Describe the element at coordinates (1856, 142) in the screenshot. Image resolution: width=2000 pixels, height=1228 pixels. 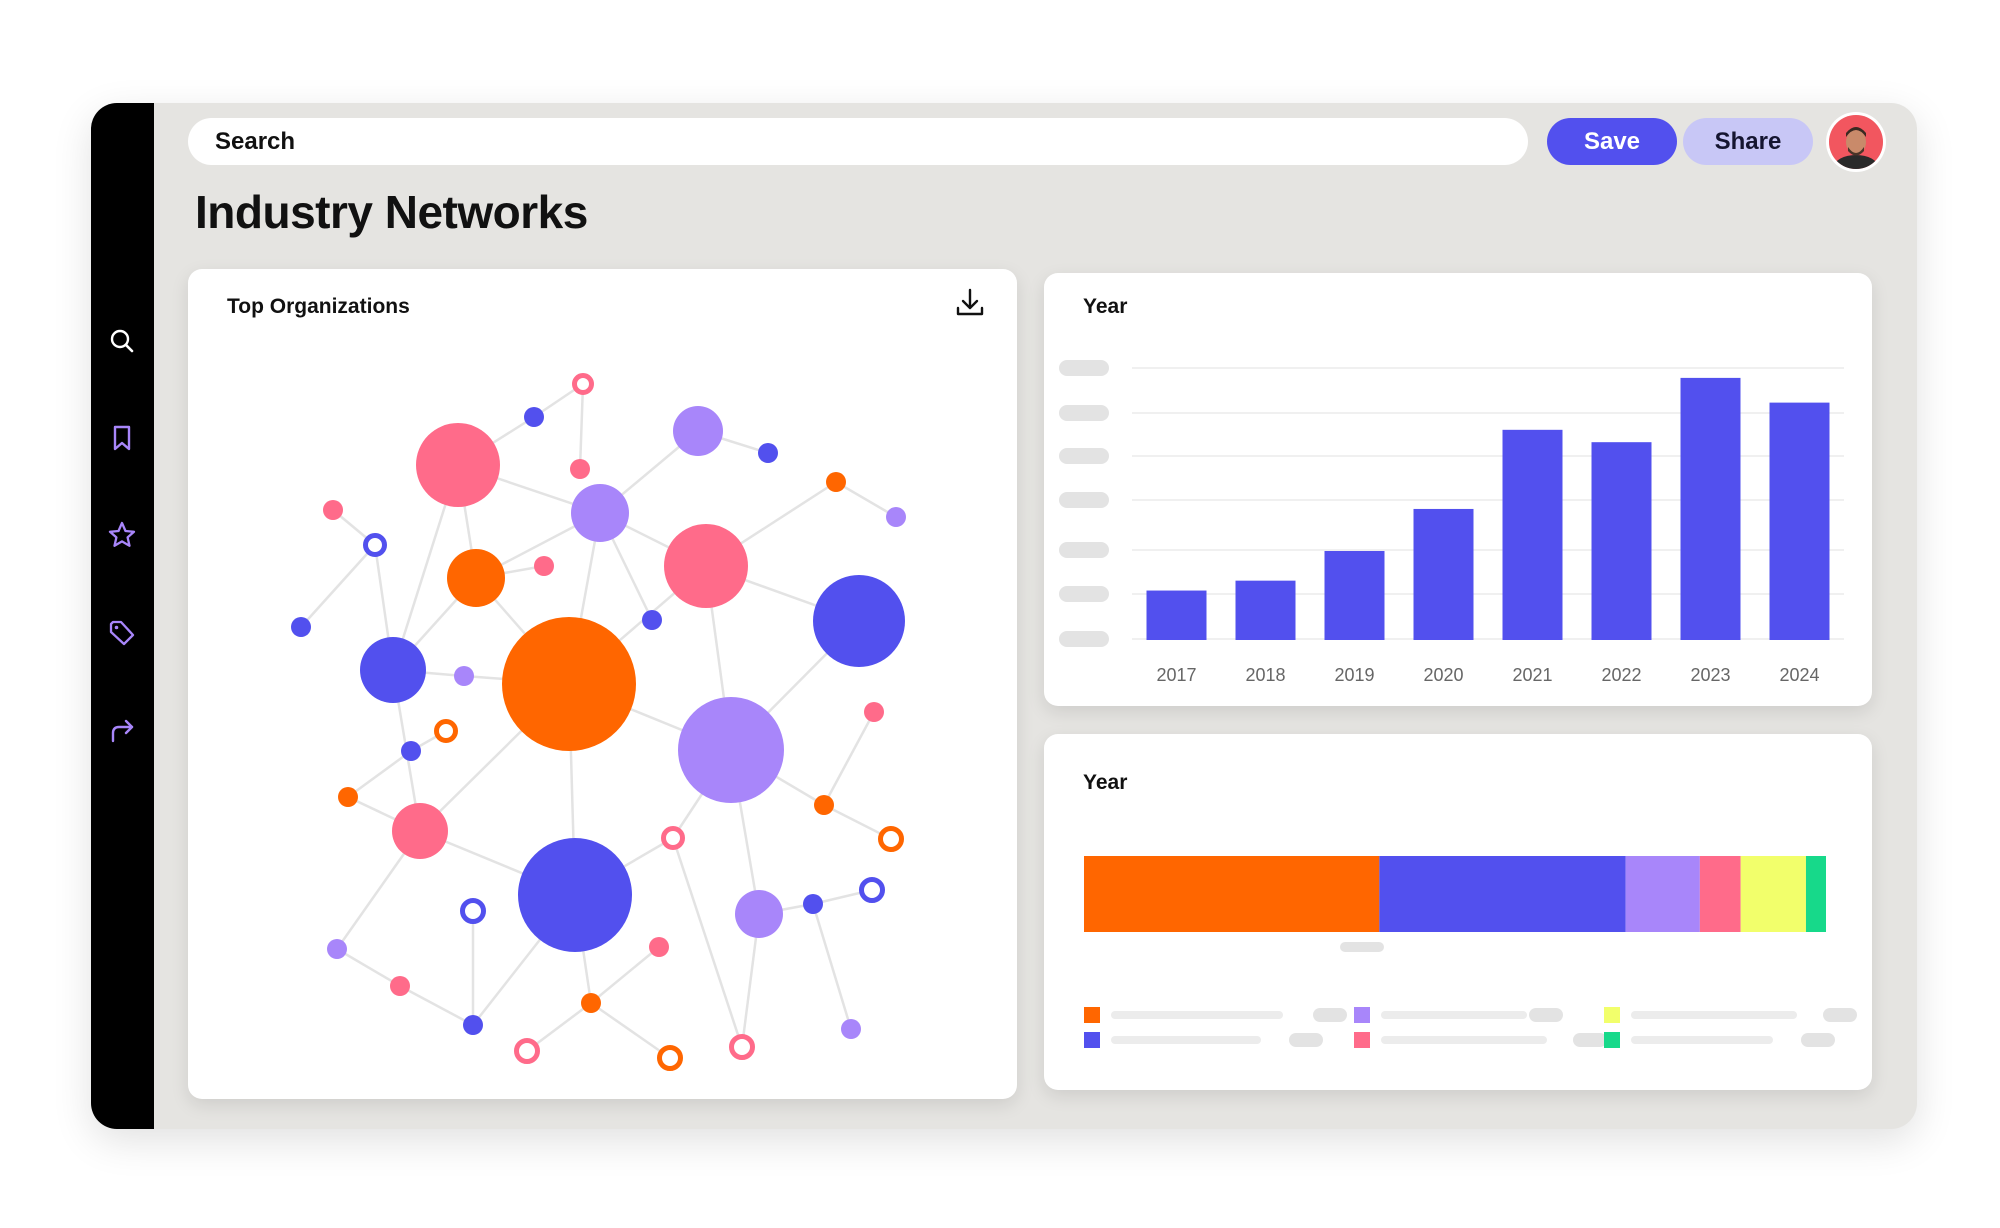
I see `avatar` at that location.